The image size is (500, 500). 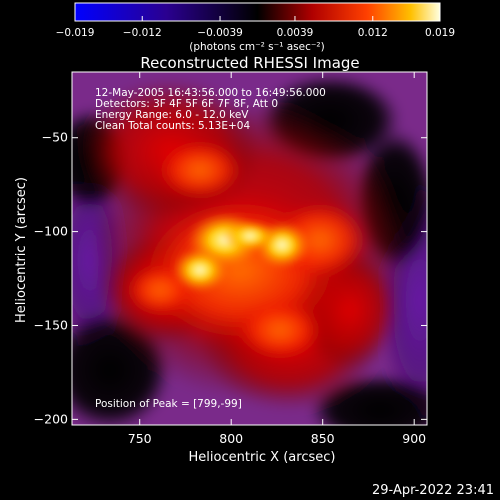 What do you see at coordinates (255, 27) in the screenshot?
I see `colorbar-ticks: −0.019 −0.012 −0.0039 0.0039 0.012 0.019` at bounding box center [255, 27].